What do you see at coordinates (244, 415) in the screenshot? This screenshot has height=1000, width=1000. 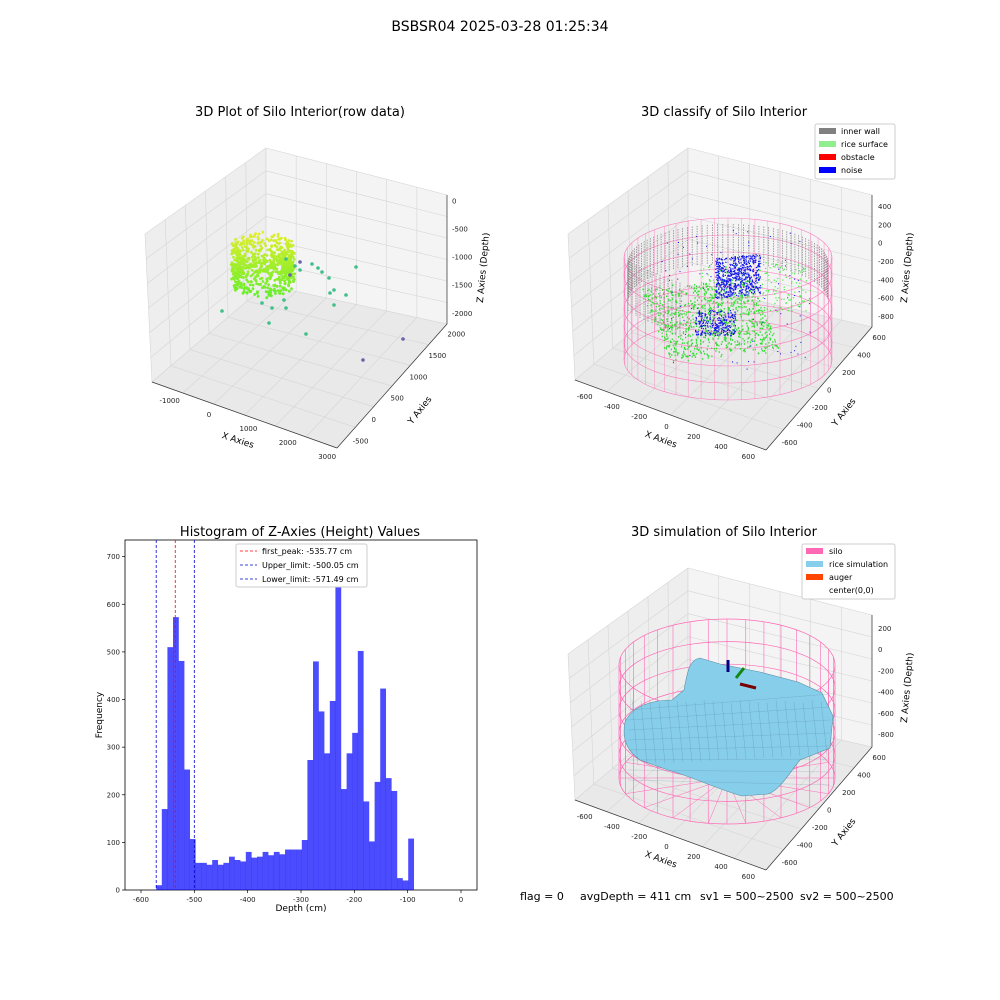 I see `axis-line` at bounding box center [244, 415].